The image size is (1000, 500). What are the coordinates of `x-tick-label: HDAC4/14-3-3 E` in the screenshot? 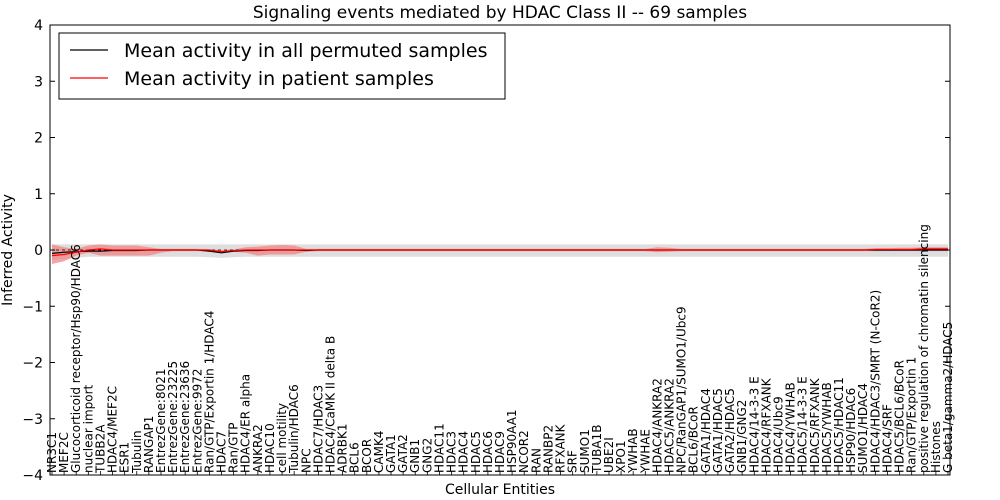 It's located at (754, 424).